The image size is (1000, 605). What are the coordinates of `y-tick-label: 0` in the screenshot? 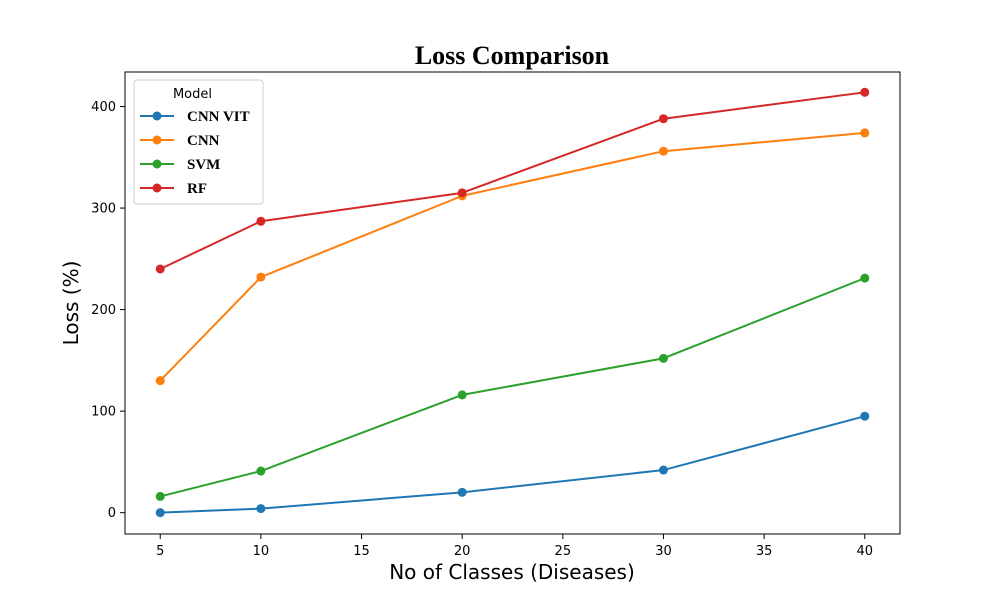 It's located at (112, 513).